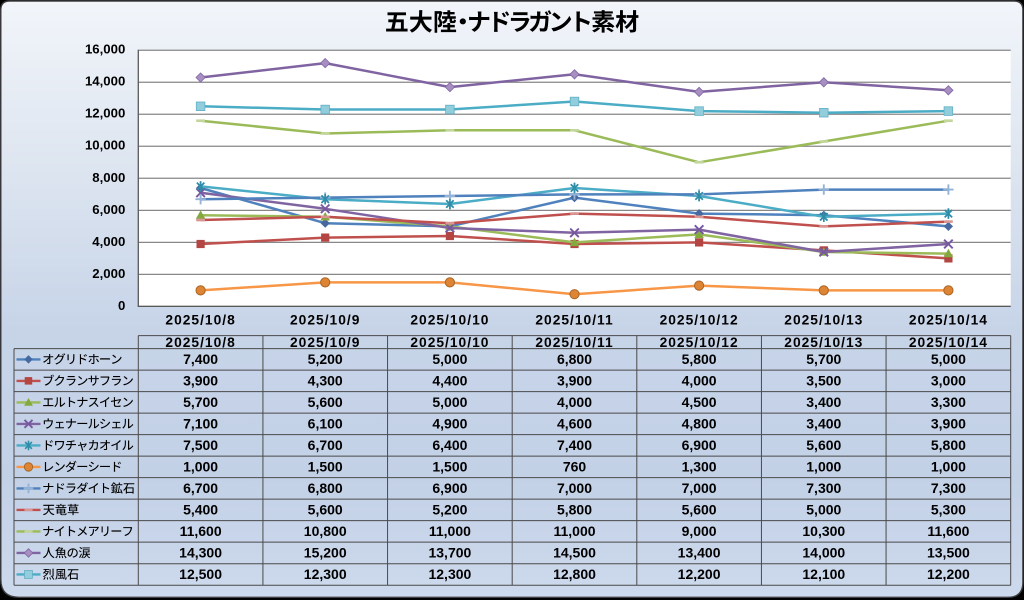 The height and width of the screenshot is (600, 1024). What do you see at coordinates (823, 531) in the screenshot?
I see `svg-text: 10,300` at bounding box center [823, 531].